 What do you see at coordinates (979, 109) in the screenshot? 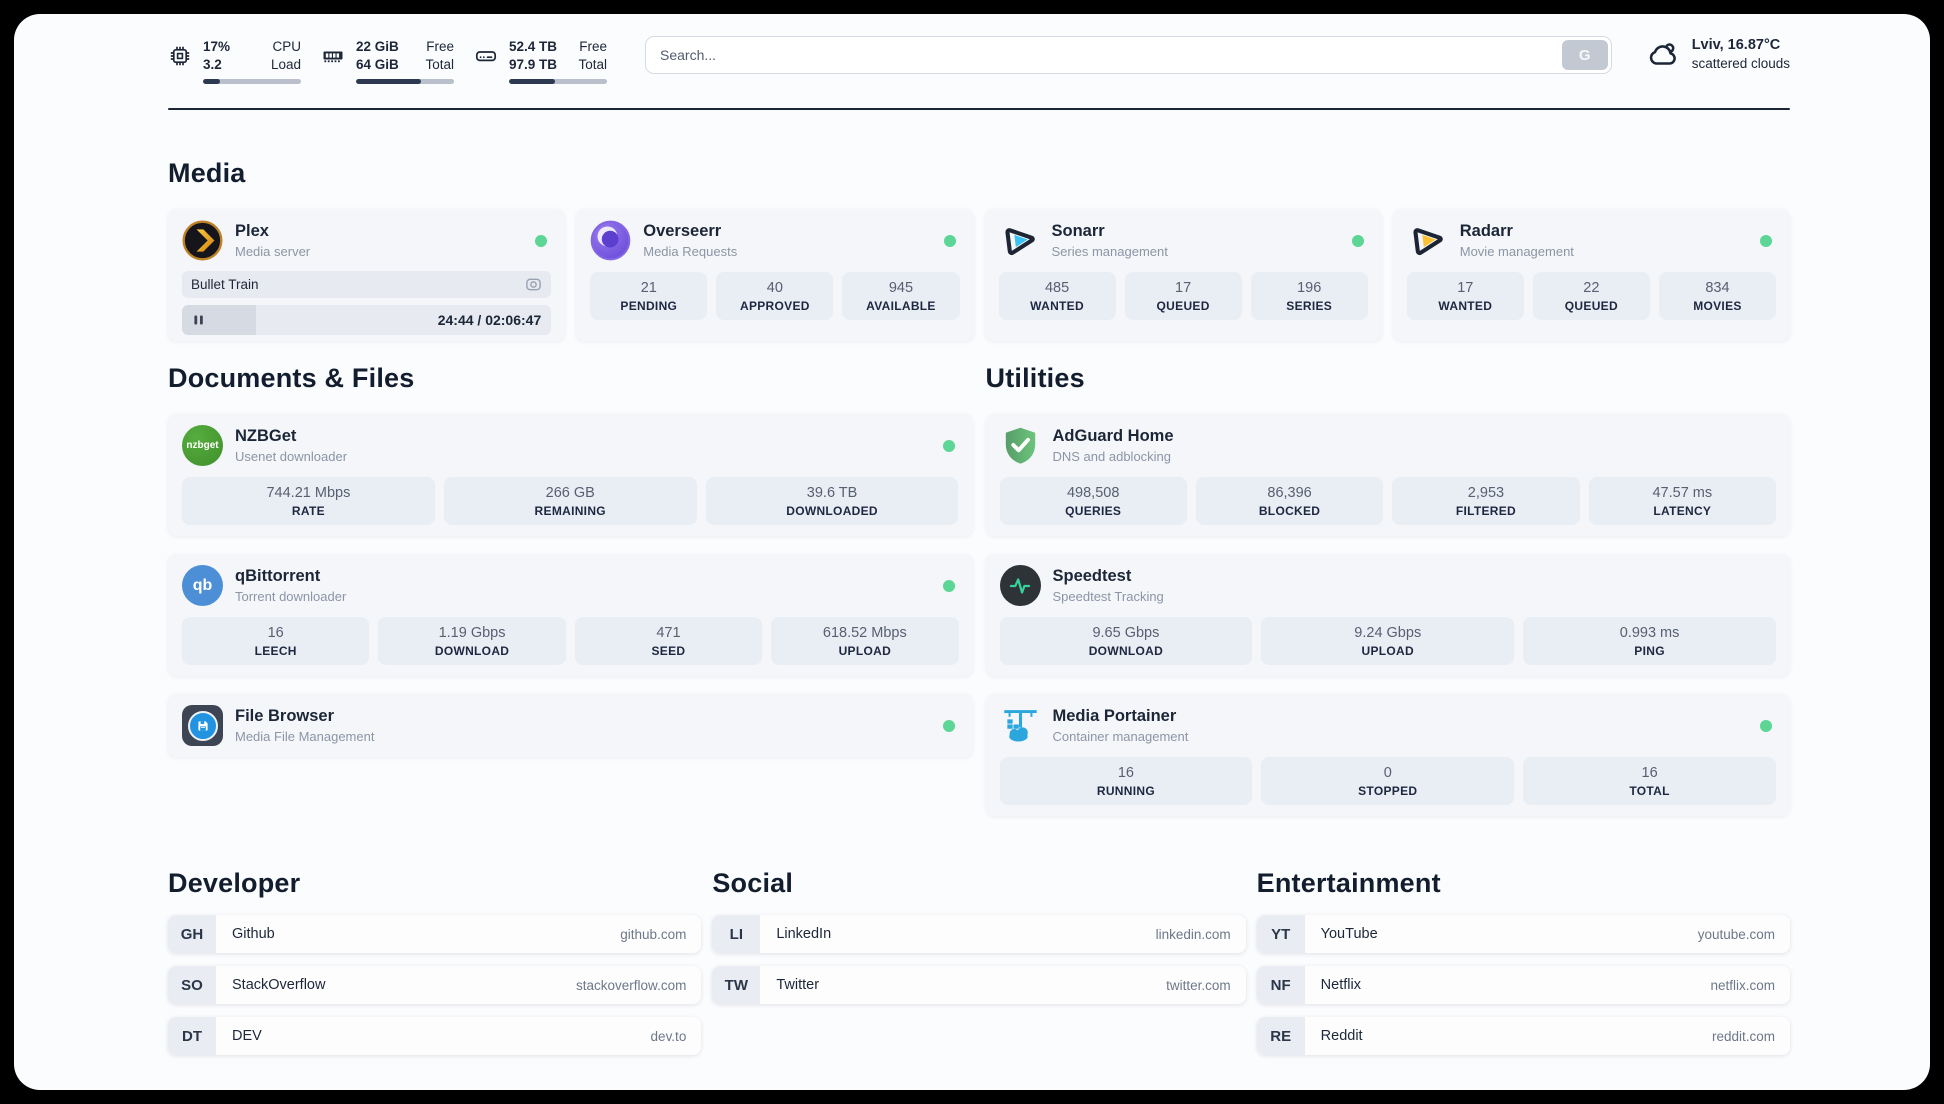
I see `header-divider` at bounding box center [979, 109].